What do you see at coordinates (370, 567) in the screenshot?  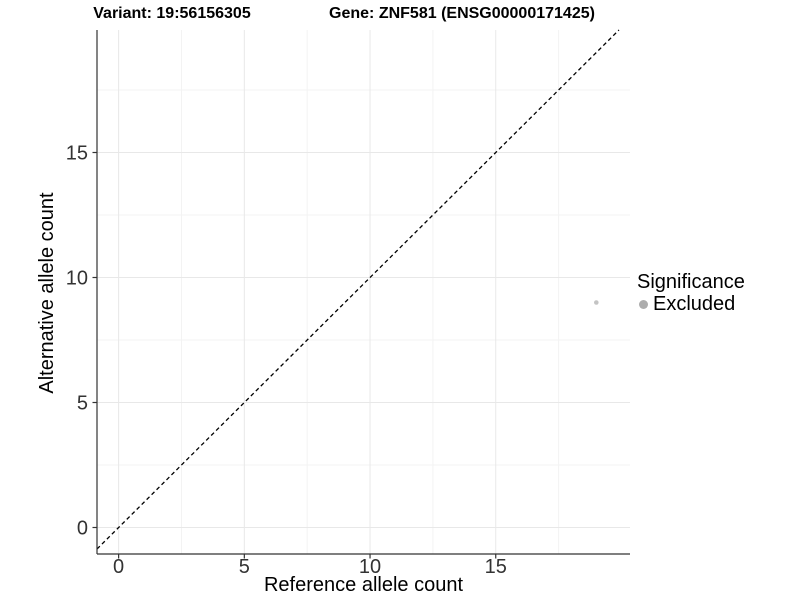 I see `x-tick-label: 10` at bounding box center [370, 567].